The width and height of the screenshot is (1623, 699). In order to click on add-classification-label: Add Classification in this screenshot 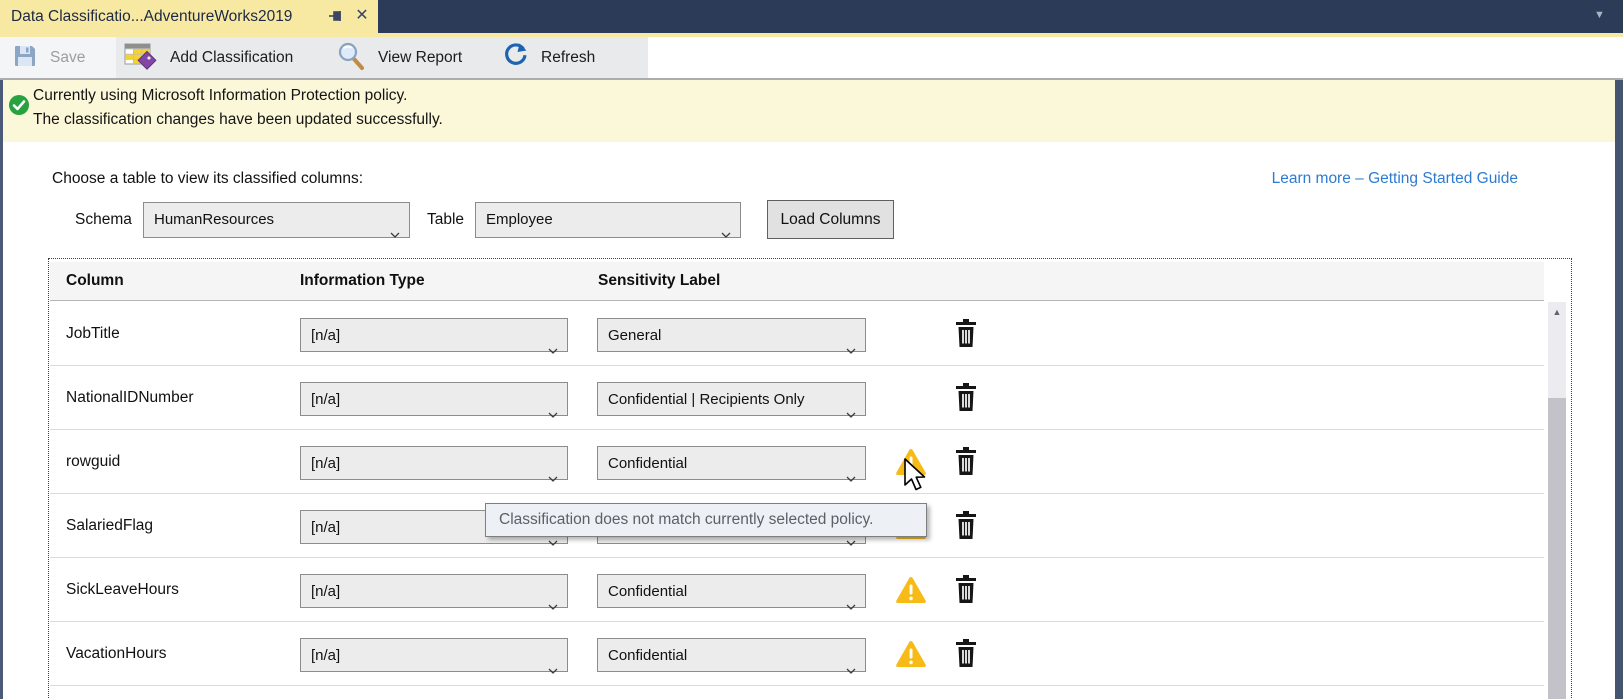, I will do `click(232, 57)`.